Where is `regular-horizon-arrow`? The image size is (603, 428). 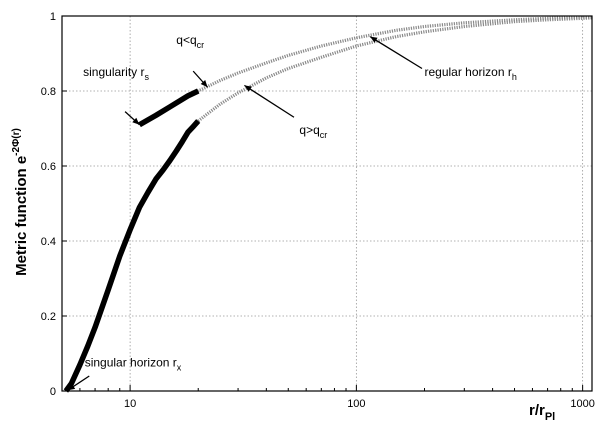
regular-horizon-arrow is located at coordinates (396, 53).